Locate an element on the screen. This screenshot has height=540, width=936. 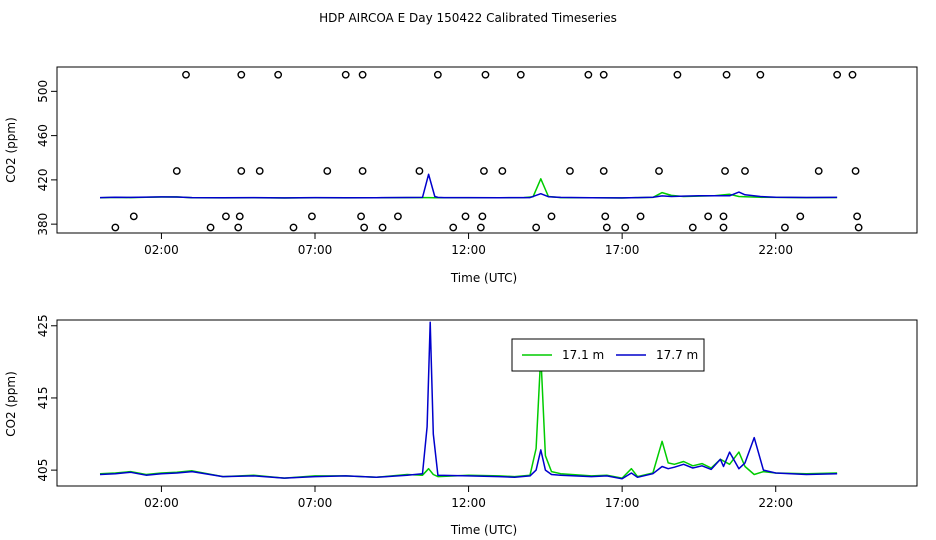
legend-label-17-1m: 17.1 m is located at coordinates (583, 355).